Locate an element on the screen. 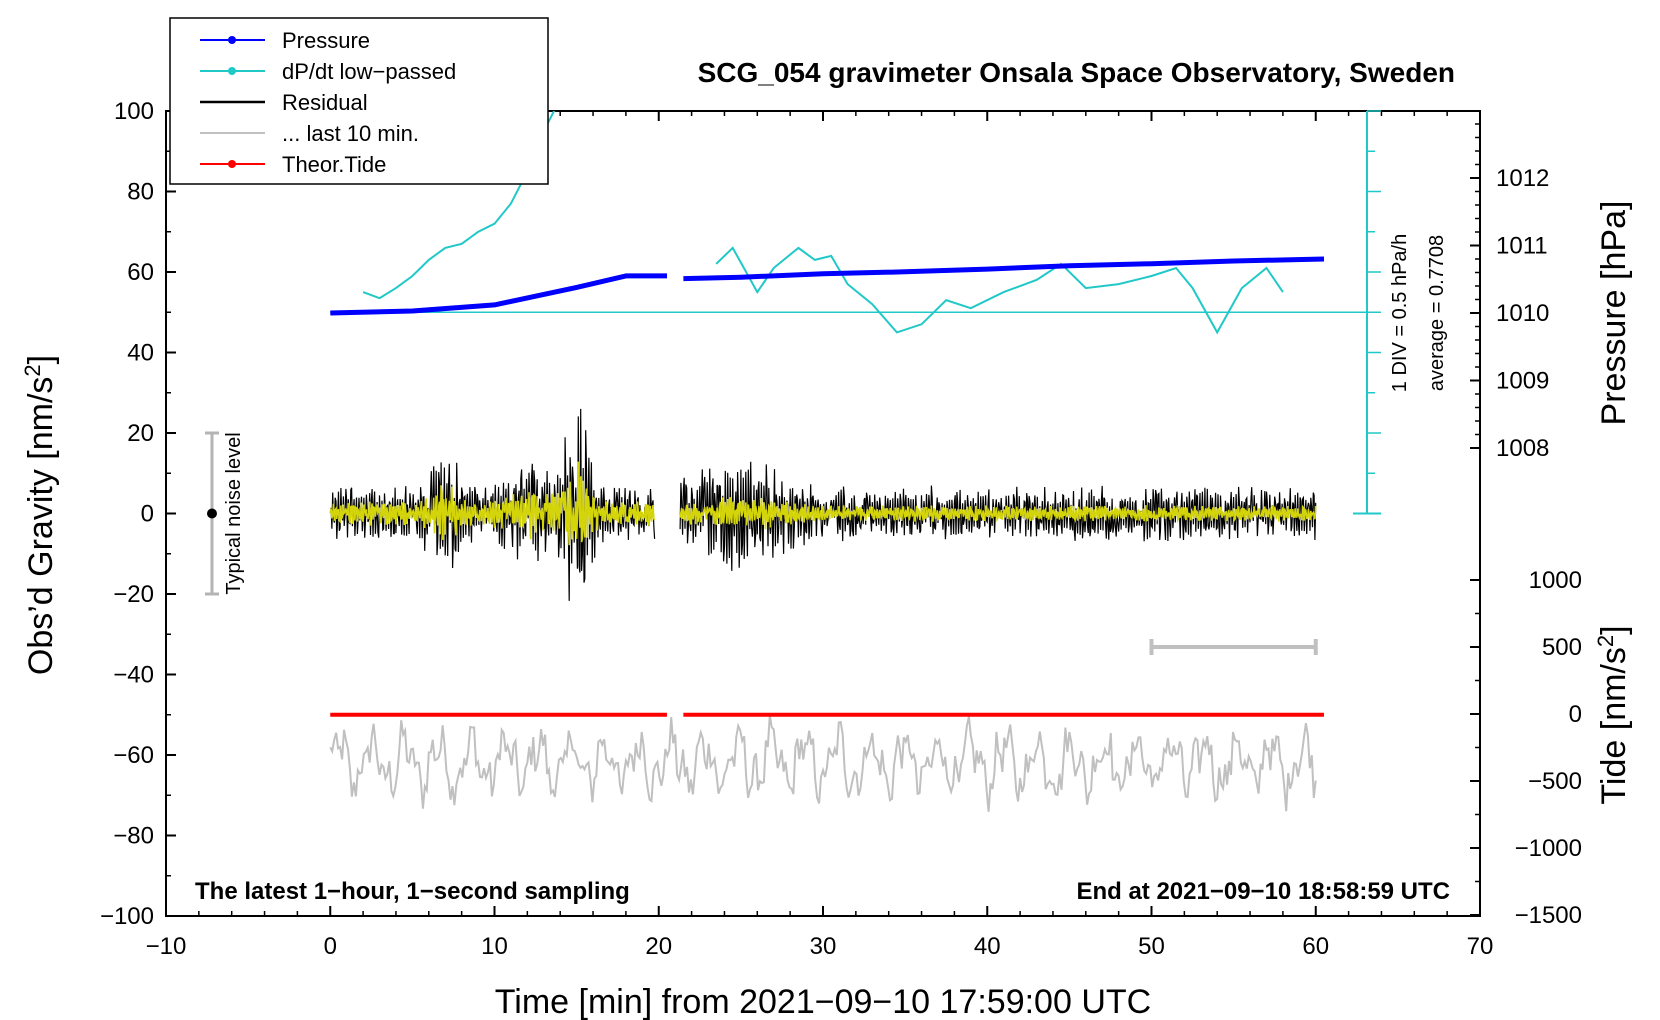  legend-label: dP/dt low−passed is located at coordinates (369, 71).